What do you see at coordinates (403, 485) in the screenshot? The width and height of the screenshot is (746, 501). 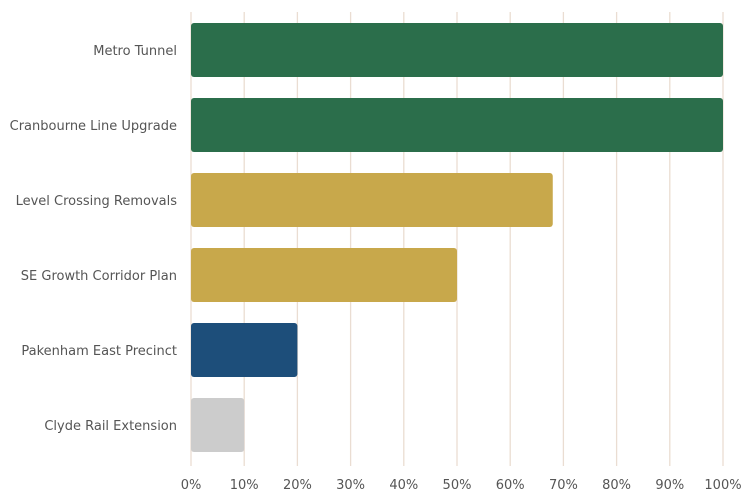 I see `x-tick-label: 40%` at bounding box center [403, 485].